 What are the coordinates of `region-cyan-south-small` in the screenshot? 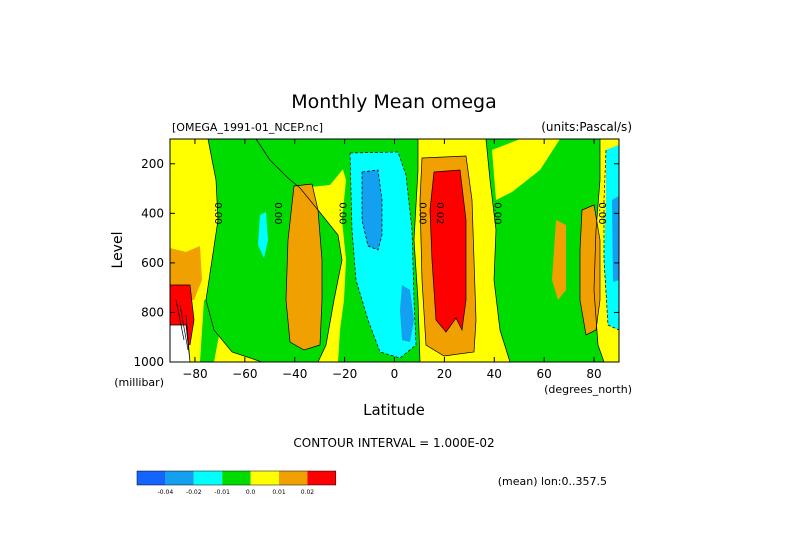 It's located at (263, 235).